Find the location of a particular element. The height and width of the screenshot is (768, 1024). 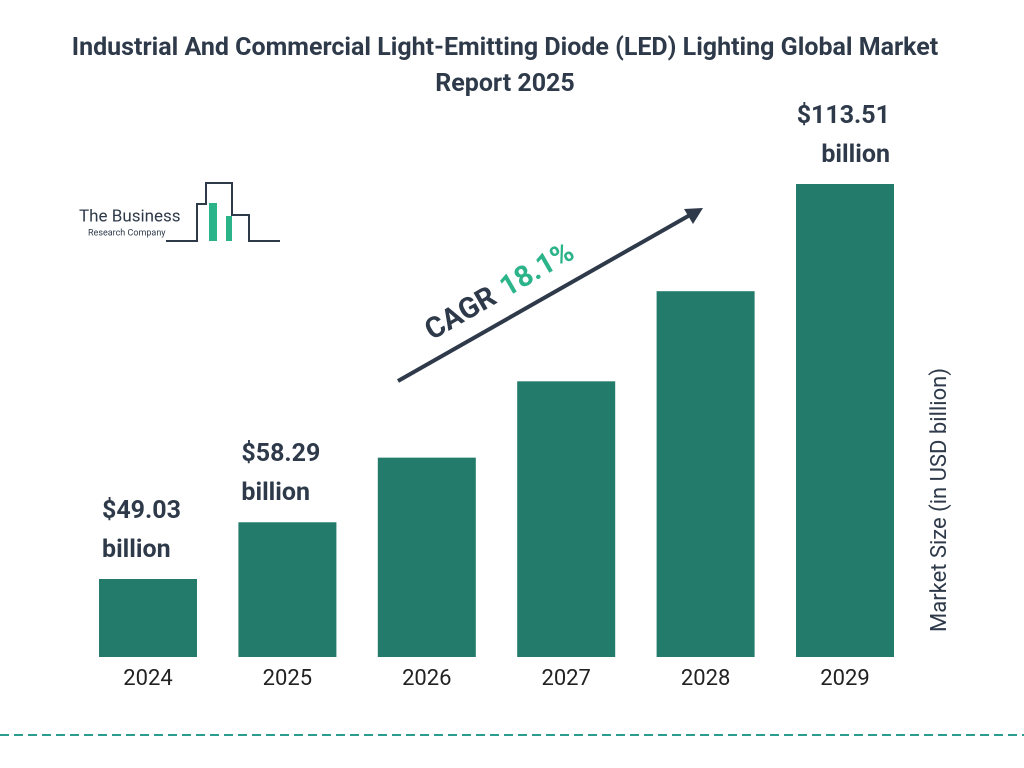

logo: The Business Research Company is located at coordinates (179, 212).